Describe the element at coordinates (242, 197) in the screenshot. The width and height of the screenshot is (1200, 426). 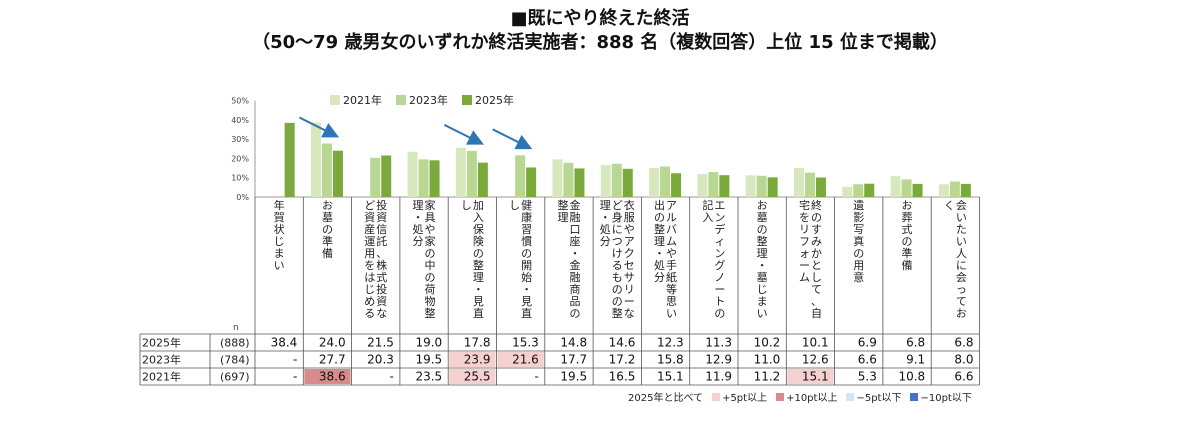
I see `y-tick-label: 0%` at that location.